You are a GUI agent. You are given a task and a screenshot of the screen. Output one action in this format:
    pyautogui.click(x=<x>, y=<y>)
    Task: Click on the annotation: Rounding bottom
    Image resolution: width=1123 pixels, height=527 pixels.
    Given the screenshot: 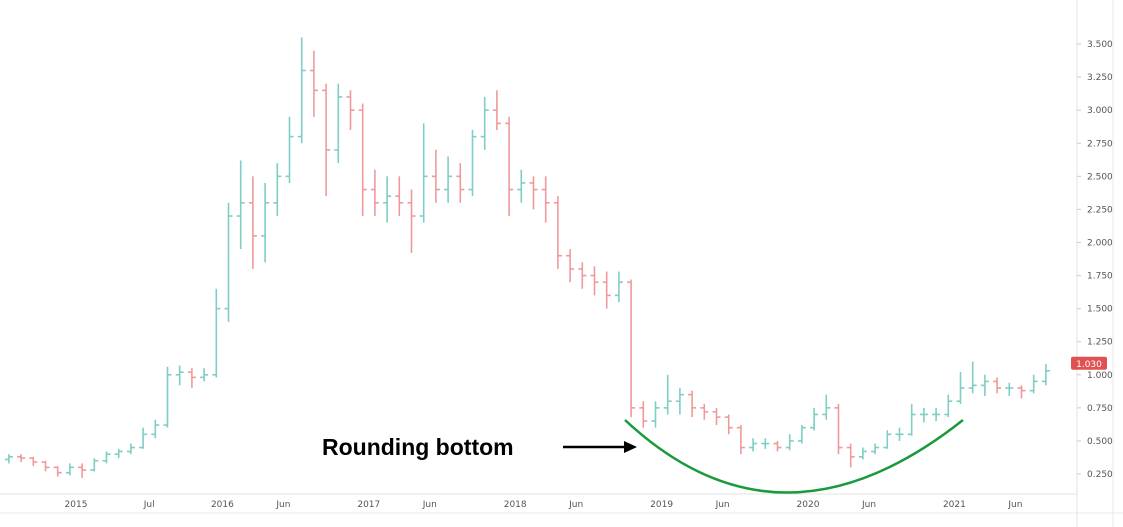 What is the action you would take?
    pyautogui.click(x=643, y=456)
    